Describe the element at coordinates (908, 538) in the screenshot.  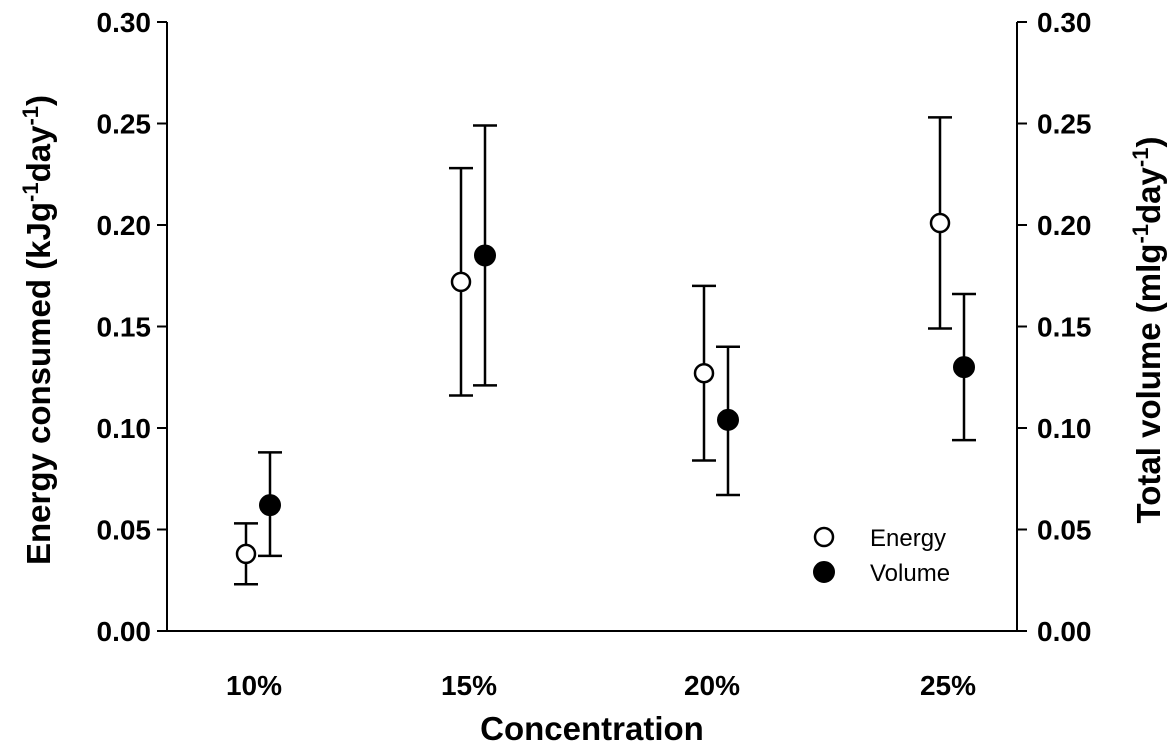
I see `legend-energy-label: Energy` at that location.